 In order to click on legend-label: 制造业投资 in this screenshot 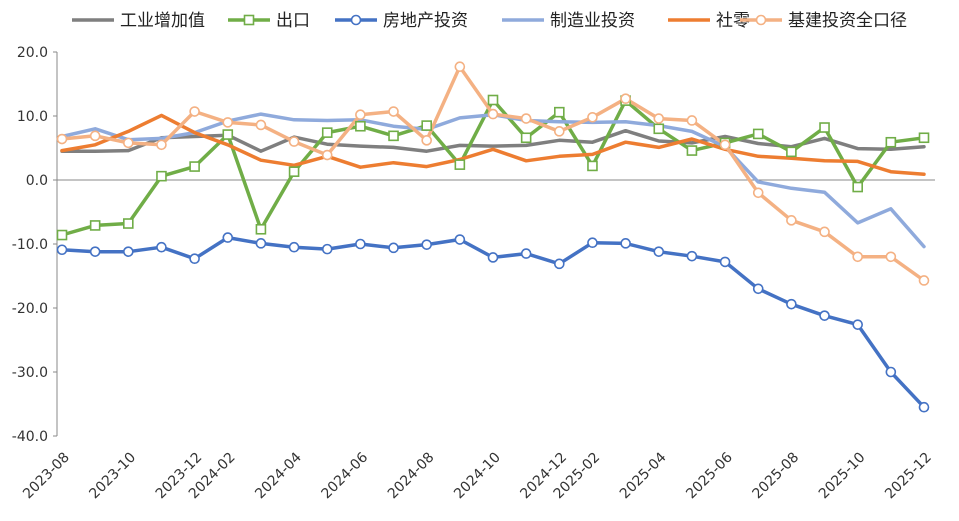, I will do `click(592, 21)`.